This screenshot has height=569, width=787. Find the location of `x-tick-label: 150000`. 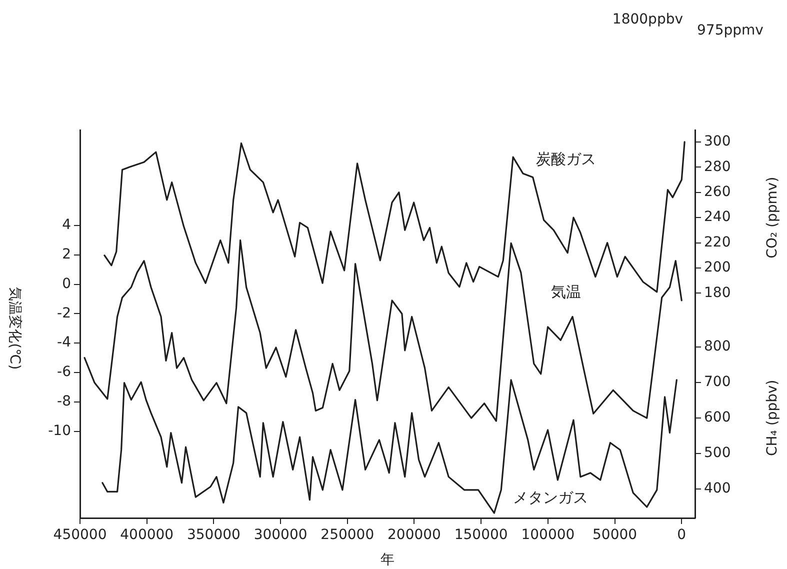

x-tick-label: 150000 is located at coordinates (481, 535).